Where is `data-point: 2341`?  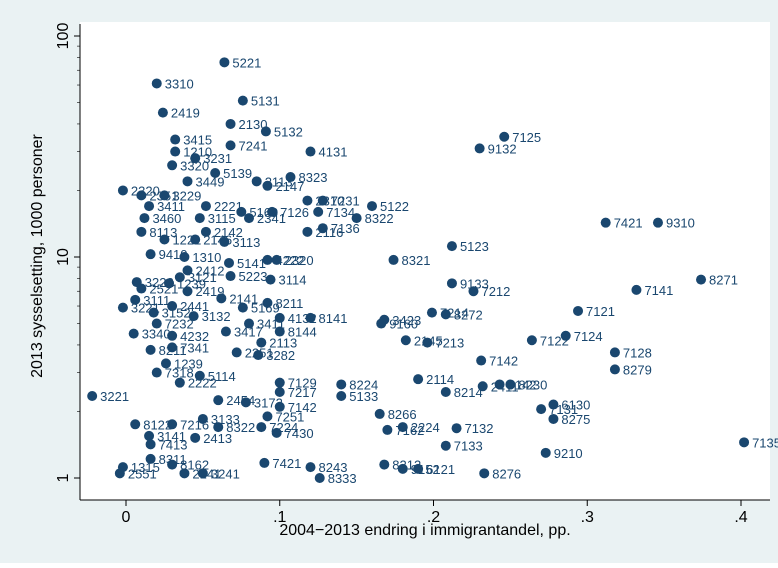 data-point: 2341 is located at coordinates (265, 218).